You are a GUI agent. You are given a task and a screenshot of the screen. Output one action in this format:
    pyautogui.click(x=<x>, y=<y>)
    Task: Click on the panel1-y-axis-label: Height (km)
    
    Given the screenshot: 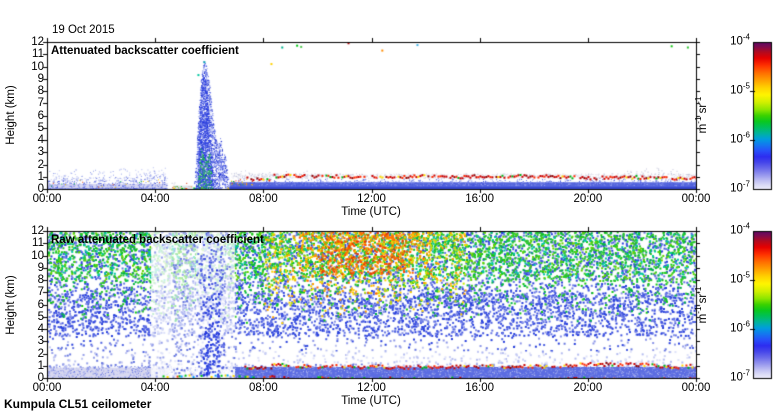 What is the action you would take?
    pyautogui.click(x=11, y=115)
    